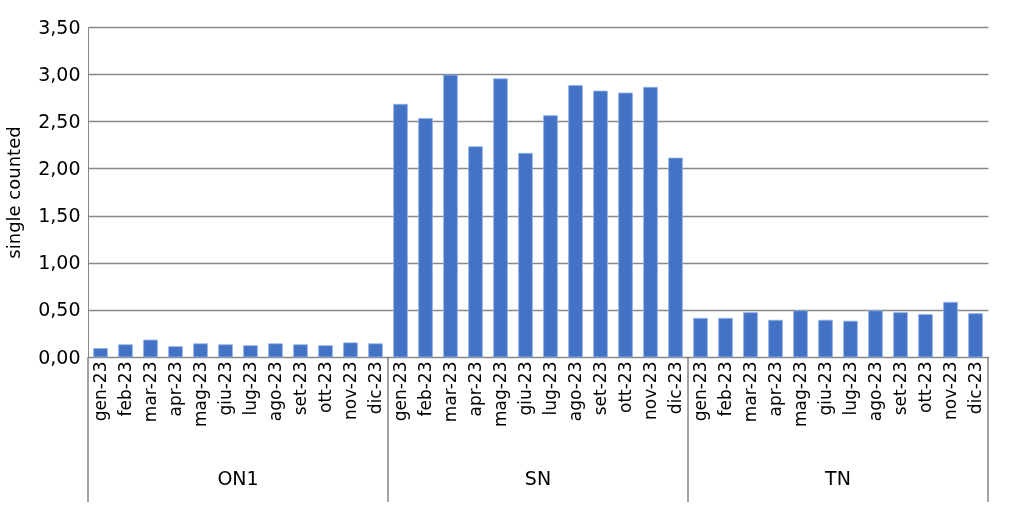 This screenshot has height=522, width=1029. What do you see at coordinates (59, 262) in the screenshot?
I see `y-tick-label: 1,00` at bounding box center [59, 262].